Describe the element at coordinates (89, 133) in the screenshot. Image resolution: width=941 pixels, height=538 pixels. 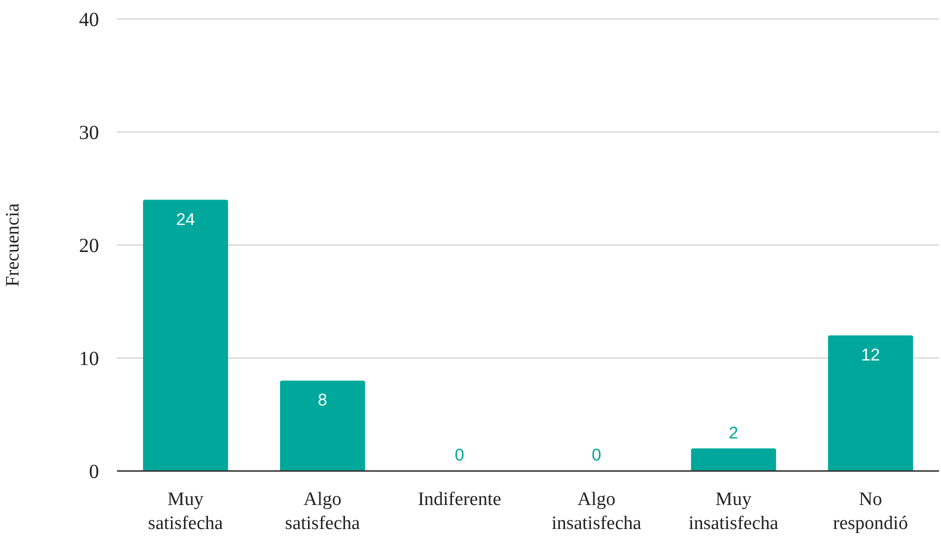
I see `y-tick-label: 30` at that location.